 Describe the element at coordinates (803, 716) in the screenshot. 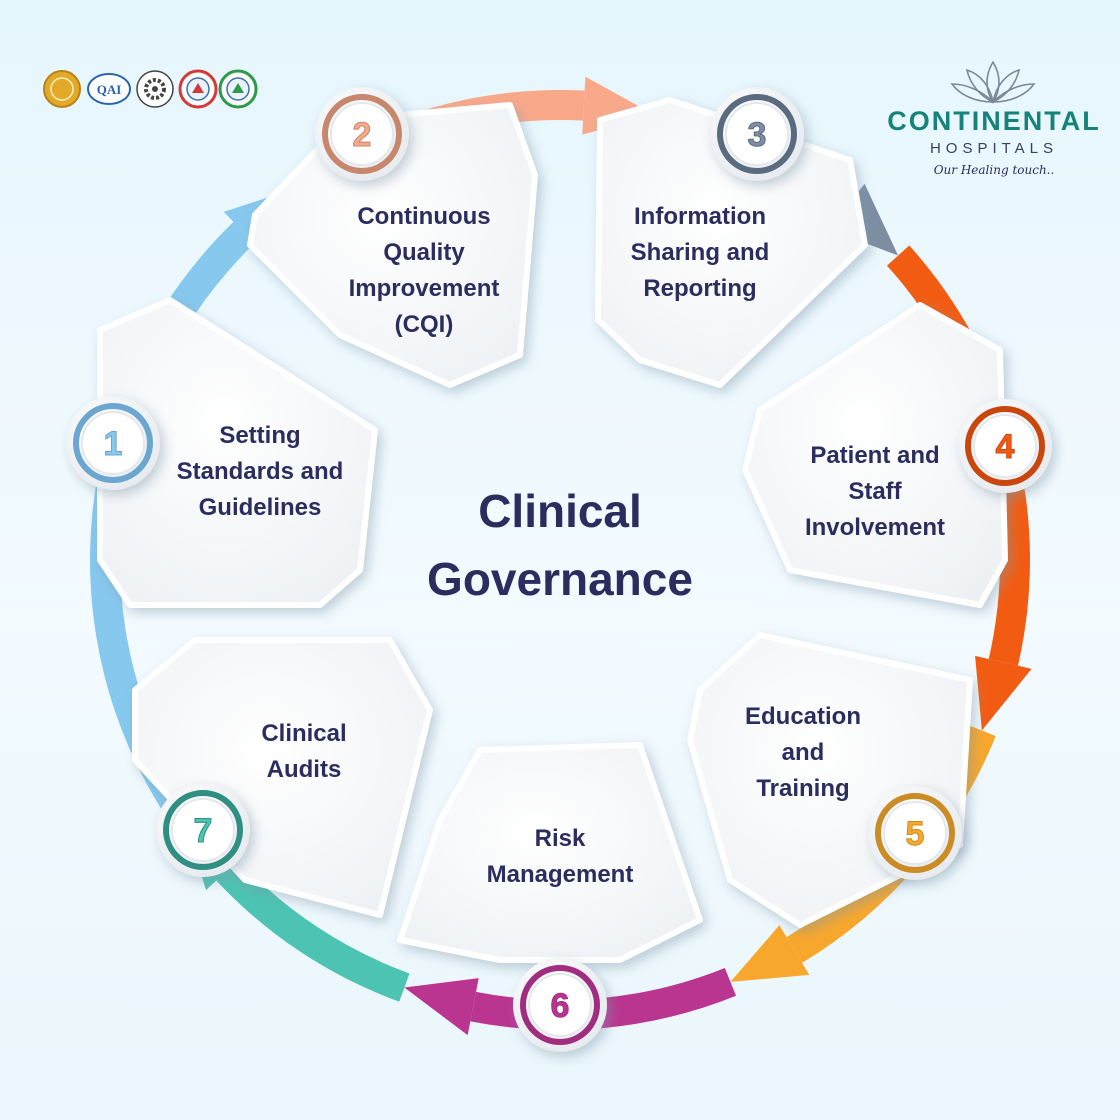

I see `step-label-line: Education` at that location.